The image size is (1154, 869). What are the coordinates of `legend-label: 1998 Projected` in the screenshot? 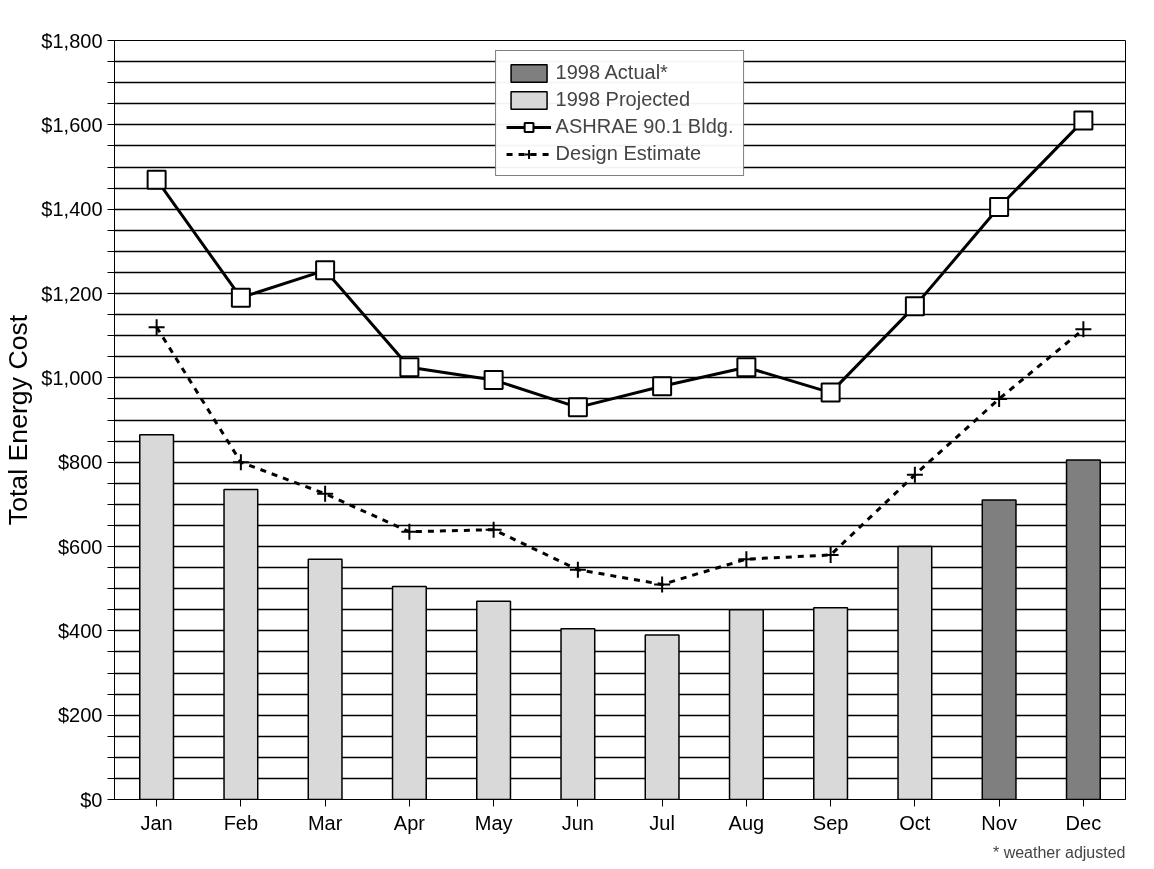 It's located at (623, 99).